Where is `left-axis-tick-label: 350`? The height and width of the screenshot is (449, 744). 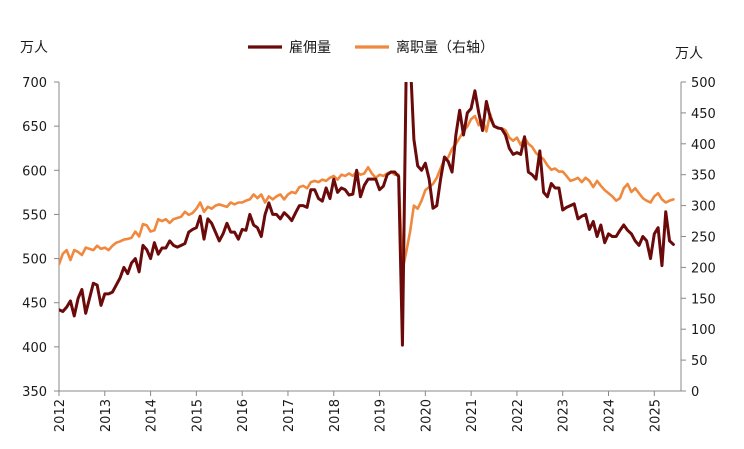
left-axis-tick-label: 350 is located at coordinates (34, 392).